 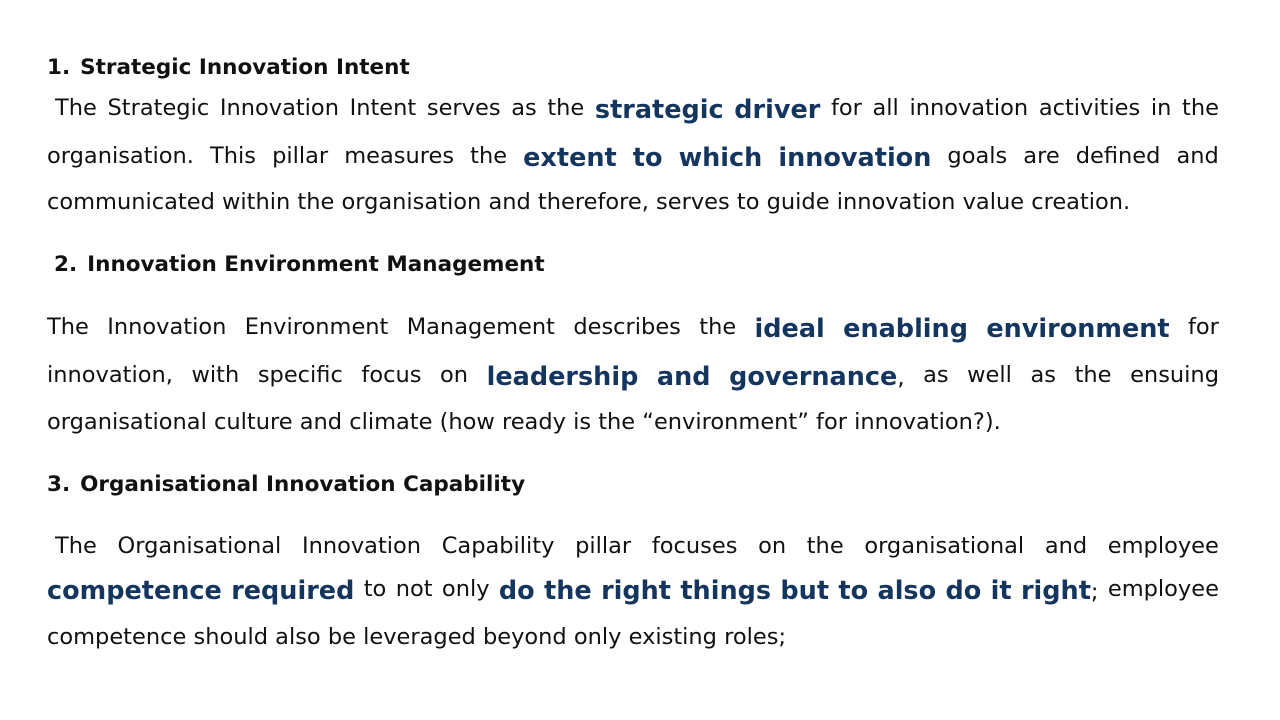 I want to click on word: with, so click(x=215, y=375).